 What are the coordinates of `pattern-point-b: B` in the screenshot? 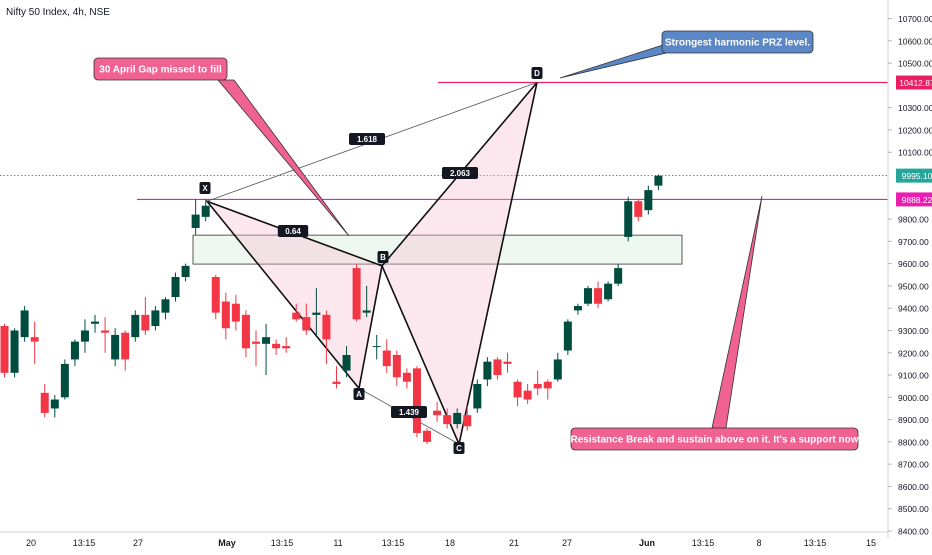 It's located at (383, 257).